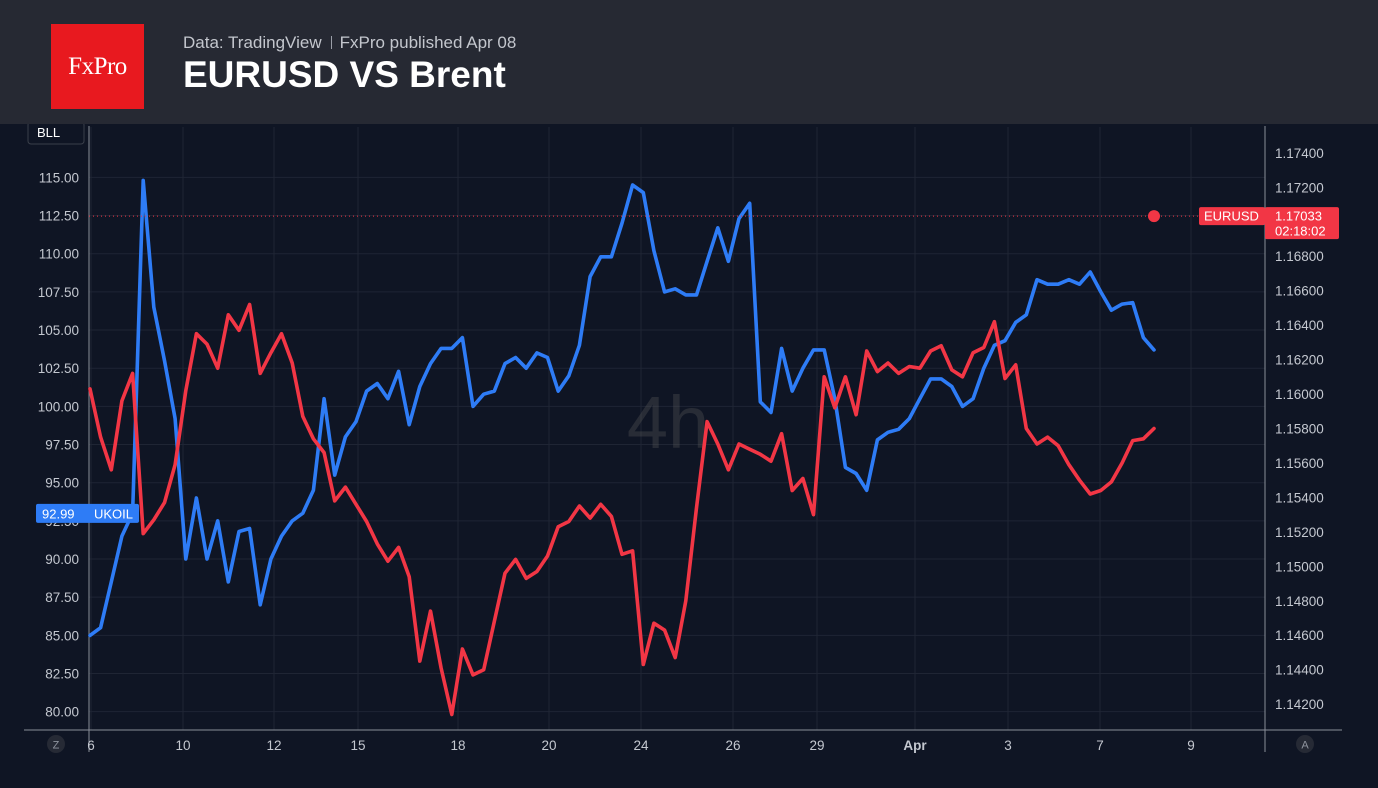  Describe the element at coordinates (1299, 256) in the screenshot. I see `right-tick-label: 1.16800` at that location.